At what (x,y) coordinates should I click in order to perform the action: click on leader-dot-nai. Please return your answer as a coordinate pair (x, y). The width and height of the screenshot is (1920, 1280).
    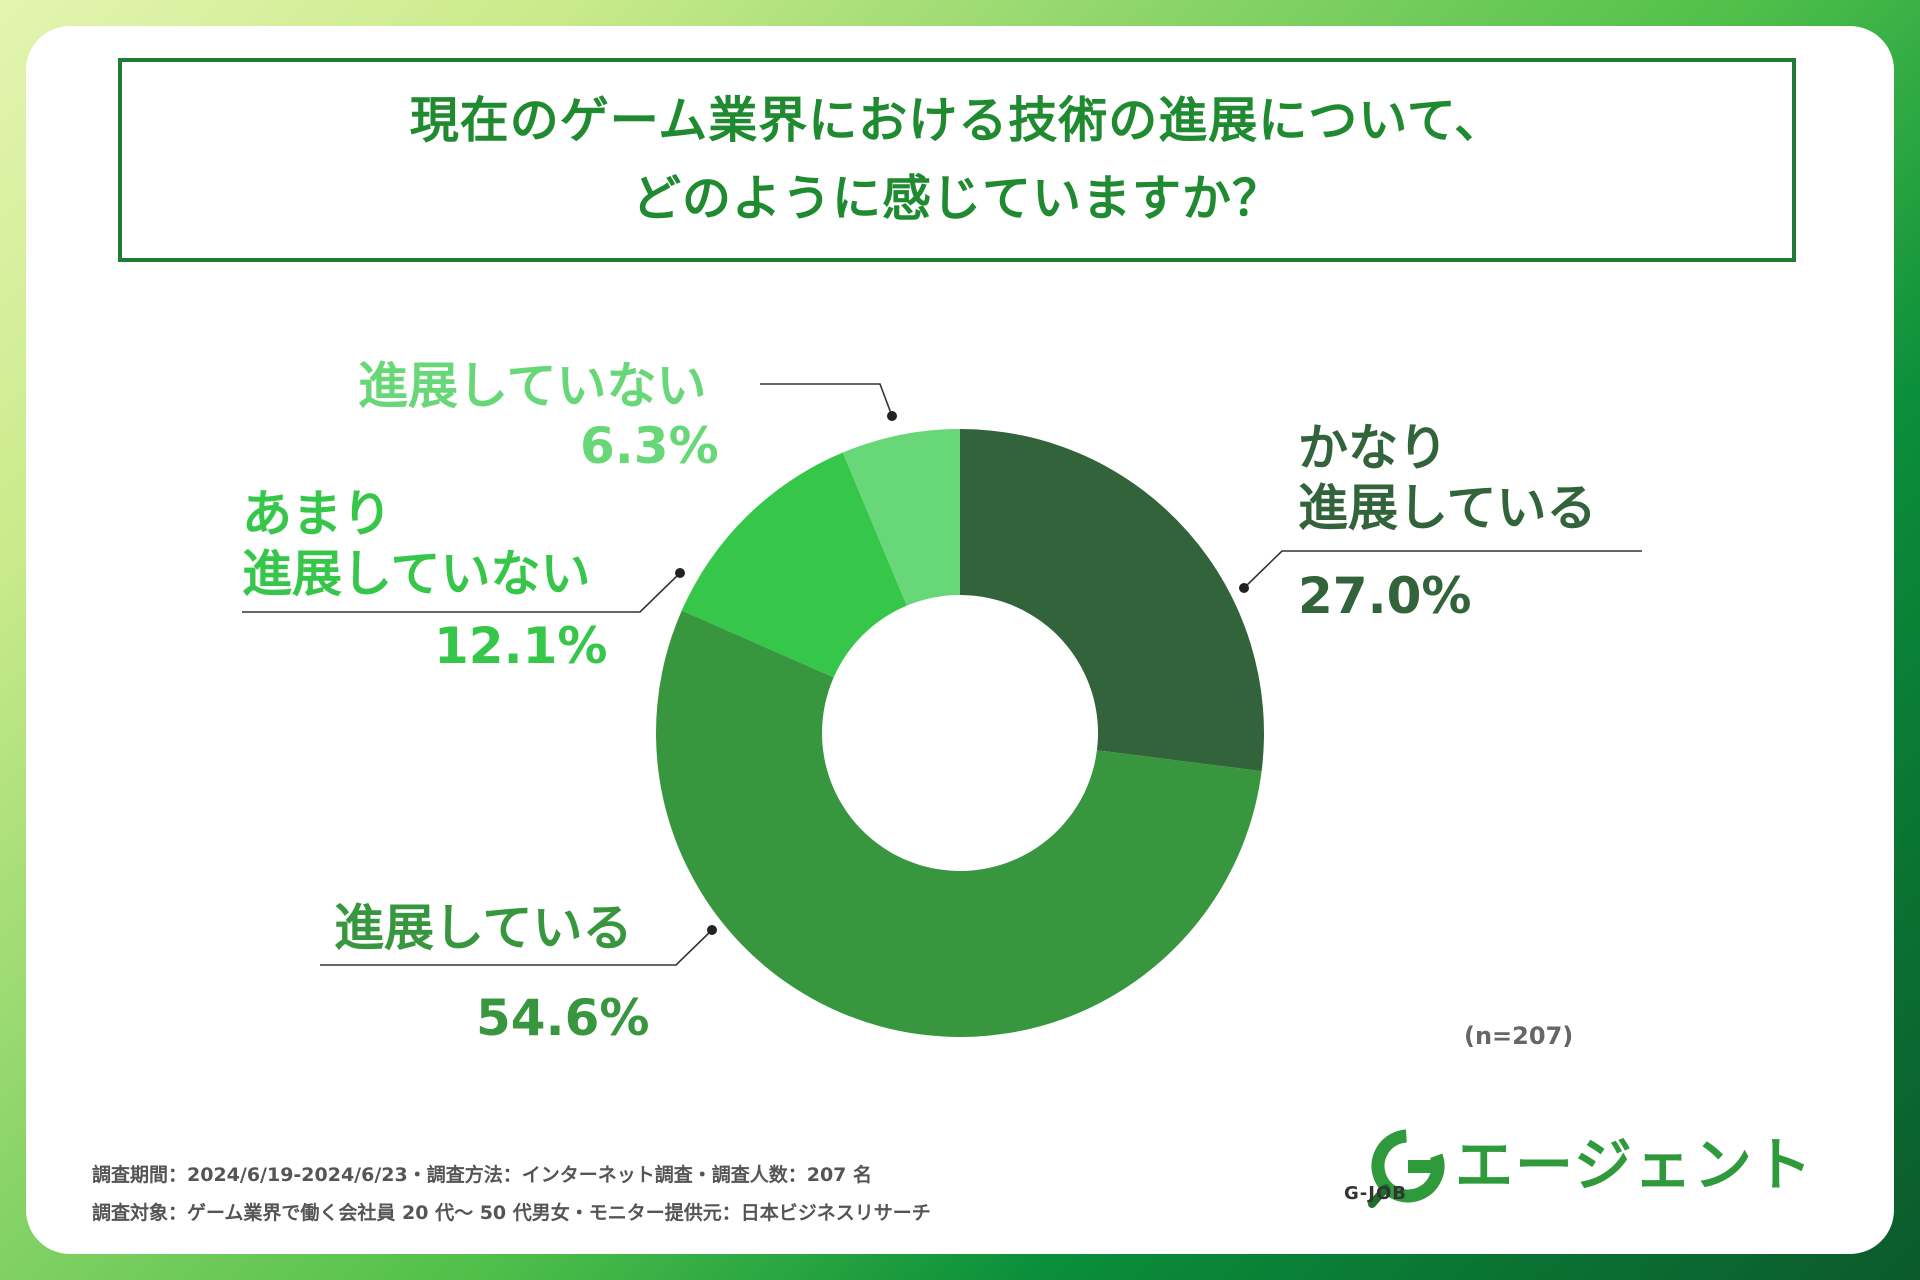
    Looking at the image, I should click on (892, 416).